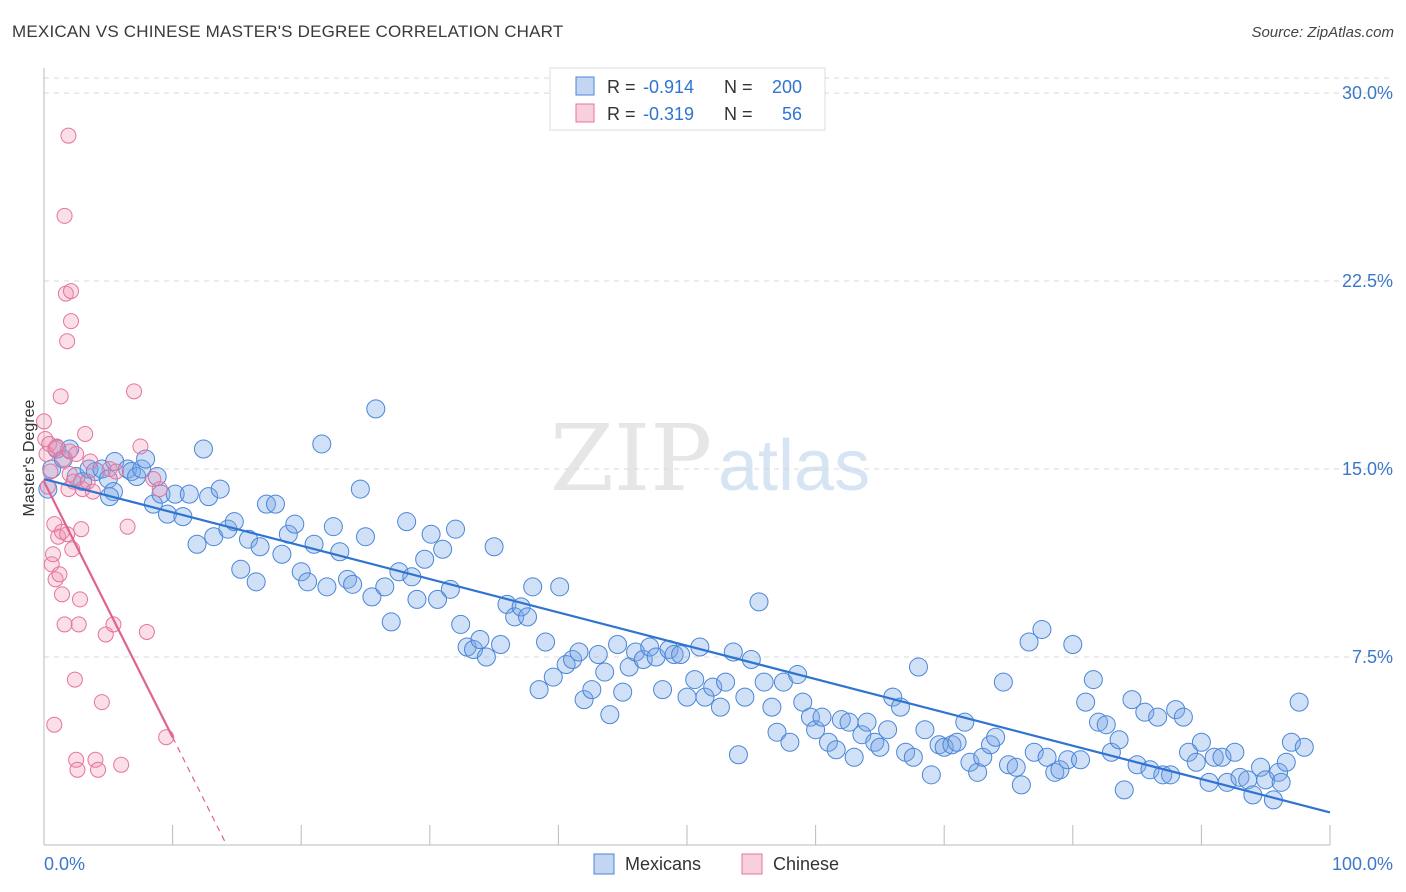 The image size is (1406, 892). What do you see at coordinates (604, 864) in the screenshot?
I see `bottom-legend-swatch-mexicans` at bounding box center [604, 864].